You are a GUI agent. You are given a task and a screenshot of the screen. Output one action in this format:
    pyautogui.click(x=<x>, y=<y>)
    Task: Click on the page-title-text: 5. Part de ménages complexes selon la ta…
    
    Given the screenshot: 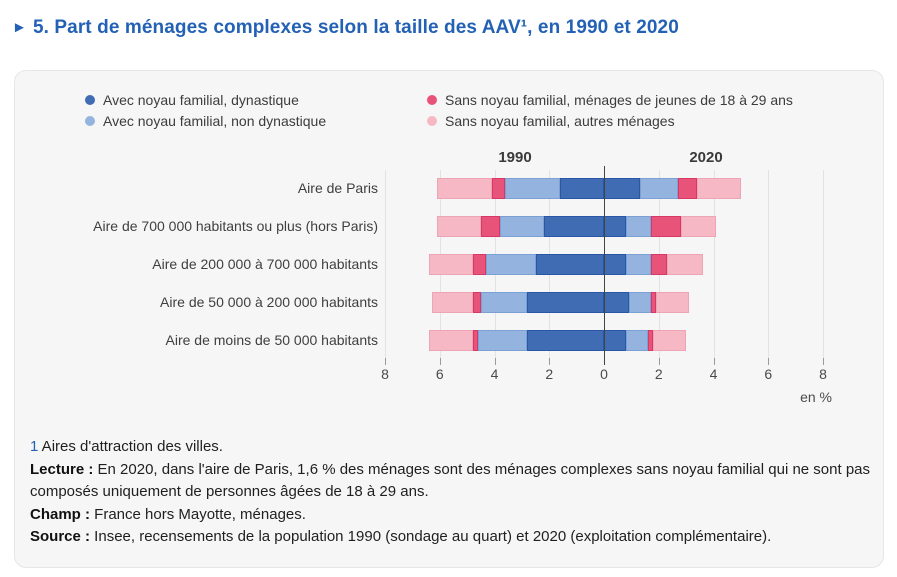 What is the action you would take?
    pyautogui.click(x=355, y=27)
    